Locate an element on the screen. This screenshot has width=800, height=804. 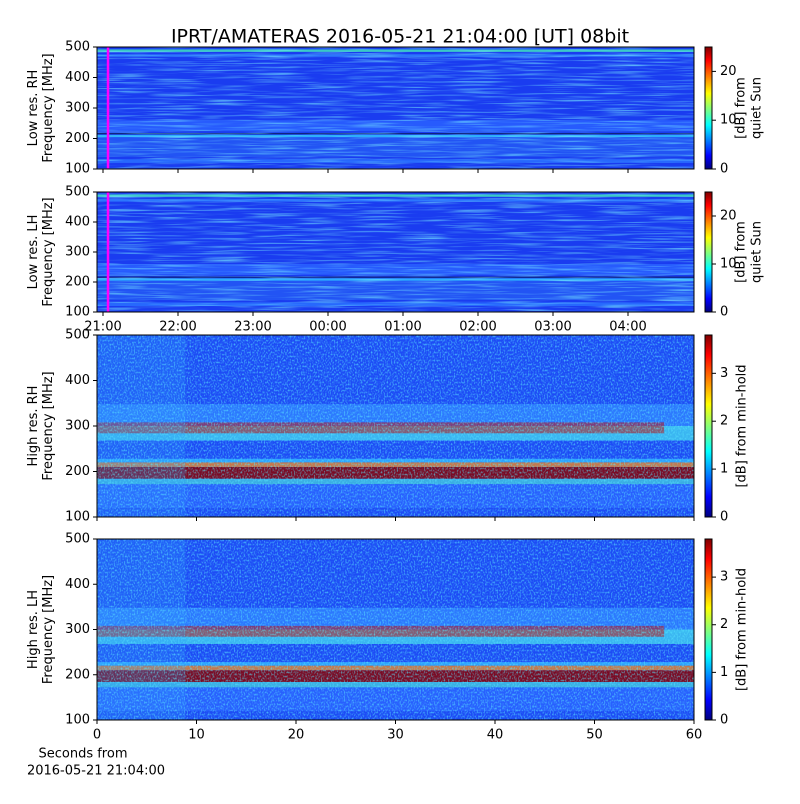
y-axis-label: Low res. LH is located at coordinates (33, 252).